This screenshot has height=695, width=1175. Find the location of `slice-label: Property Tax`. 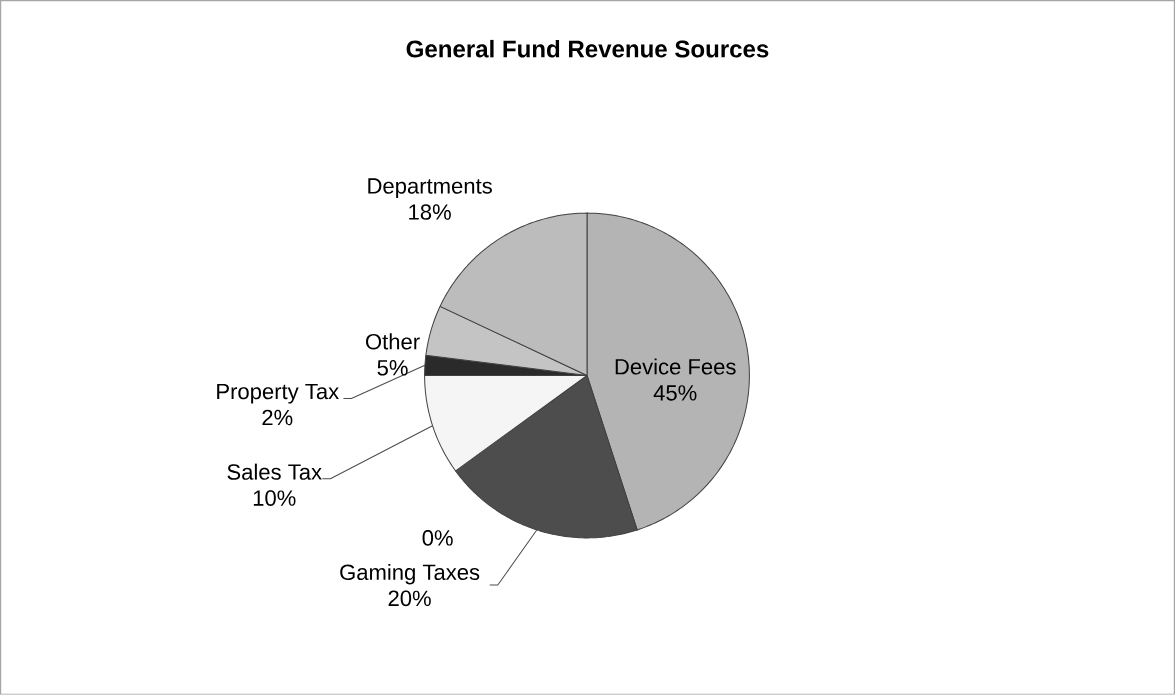

slice-label: Property Tax is located at coordinates (278, 393).